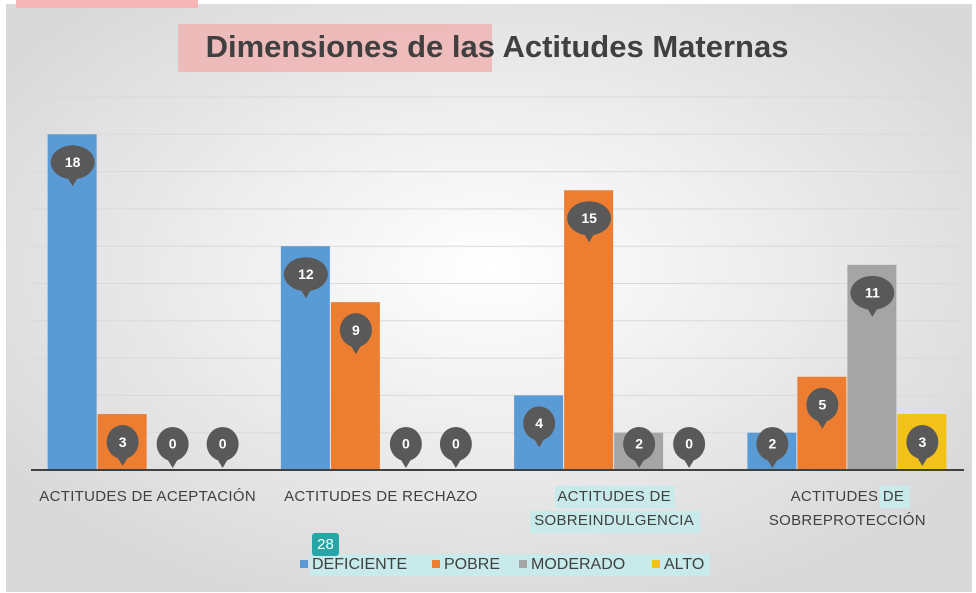  Describe the element at coordinates (510, 565) in the screenshot. I see `legend-highlight` at that location.